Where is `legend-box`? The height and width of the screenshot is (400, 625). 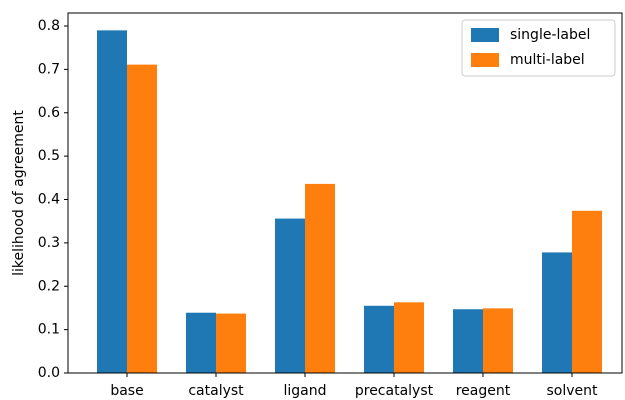 legend-box is located at coordinates (538, 48).